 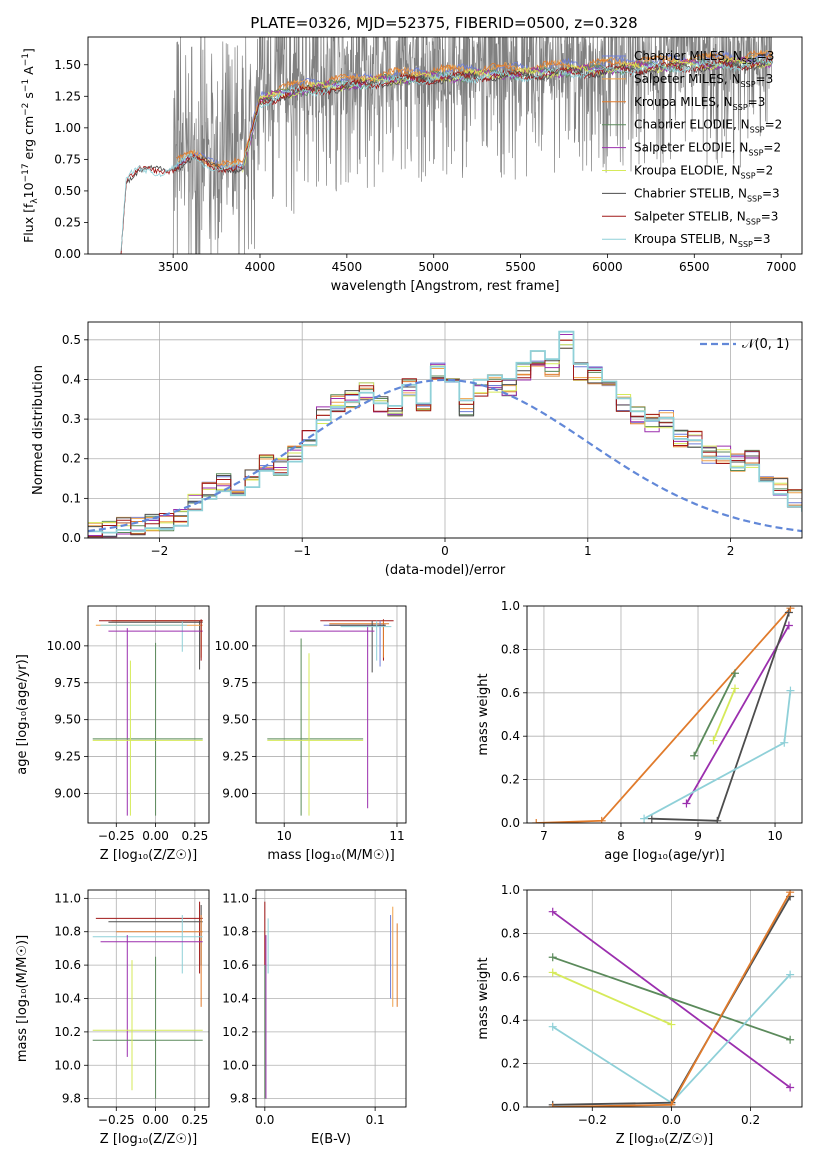 I want to click on x-tick-label: 5000, so click(x=433, y=267).